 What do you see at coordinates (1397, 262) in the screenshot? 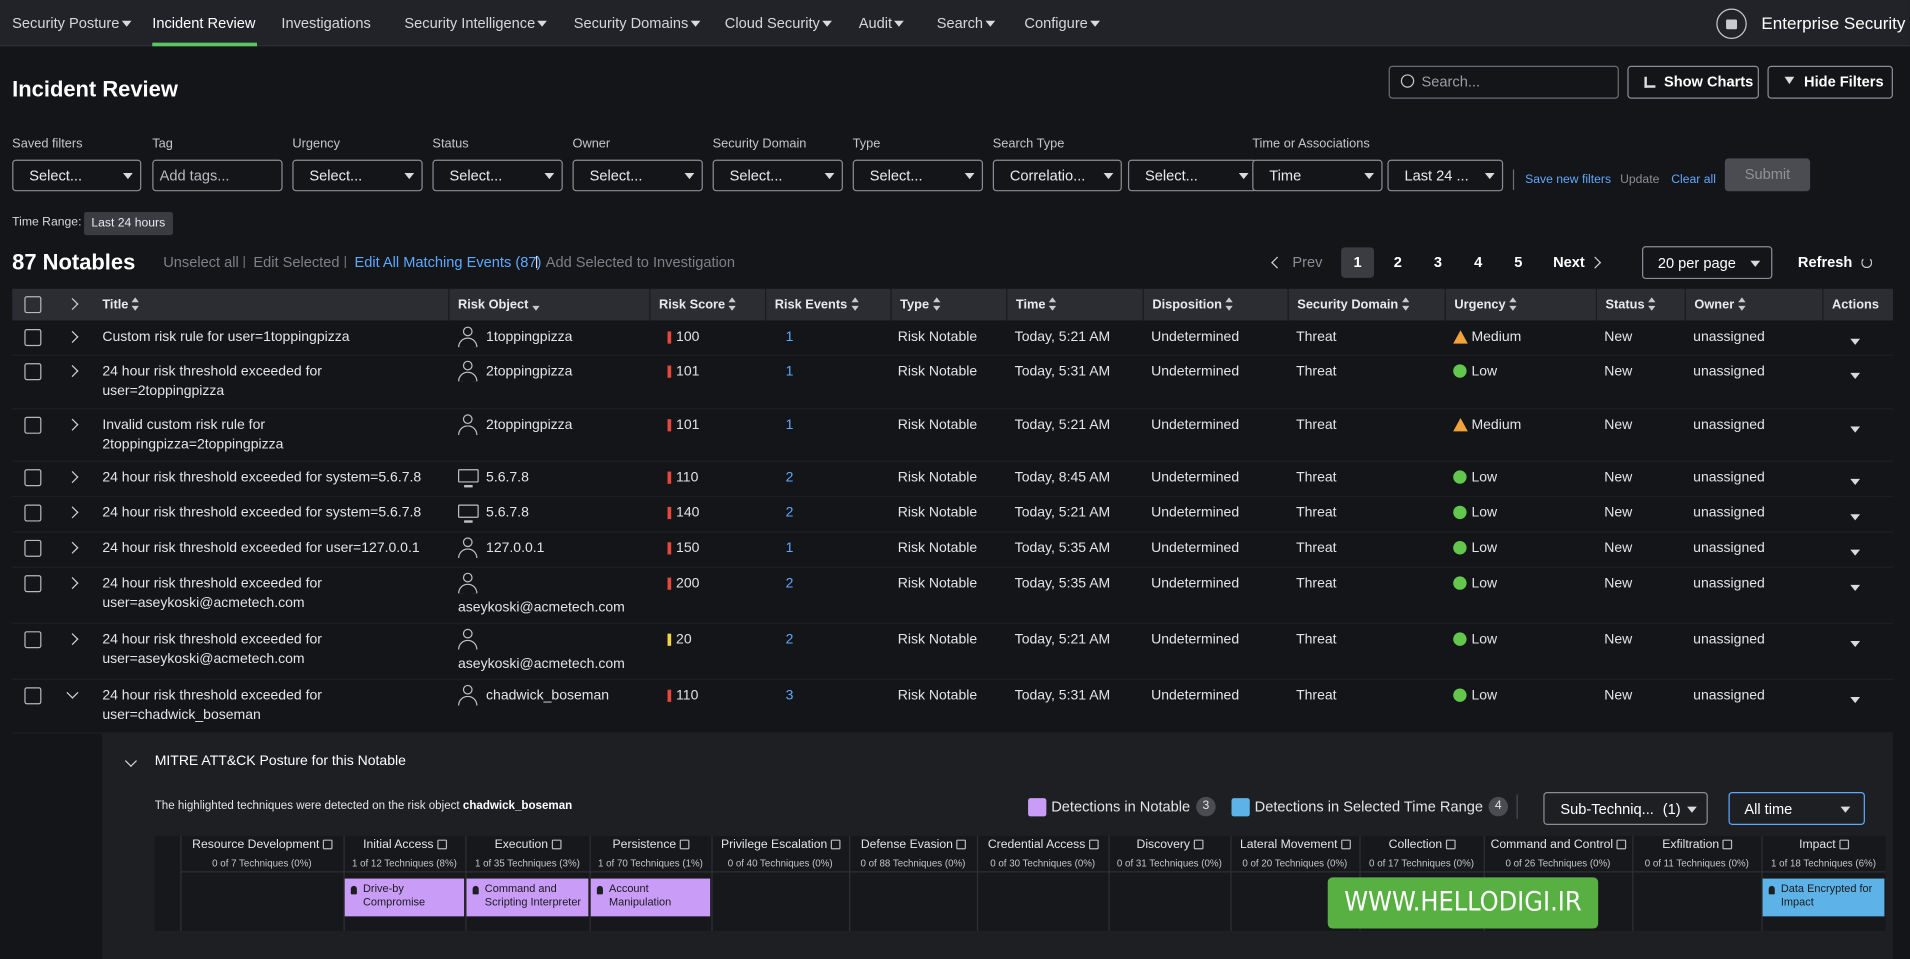
I see `page-number: 2` at bounding box center [1397, 262].